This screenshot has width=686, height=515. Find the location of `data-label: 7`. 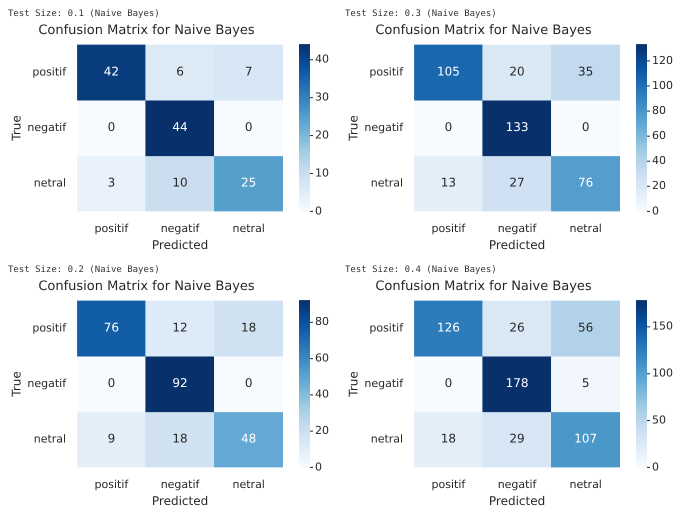

data-label: 7 is located at coordinates (248, 71).